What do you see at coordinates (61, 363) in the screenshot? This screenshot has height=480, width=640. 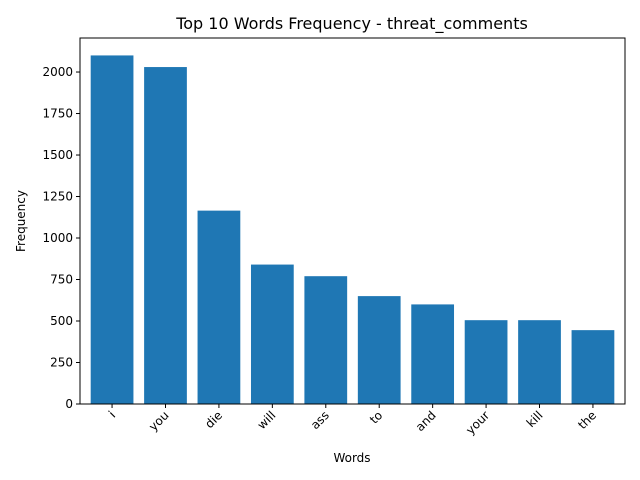 I see `y-tick-label: 250` at bounding box center [61, 363].